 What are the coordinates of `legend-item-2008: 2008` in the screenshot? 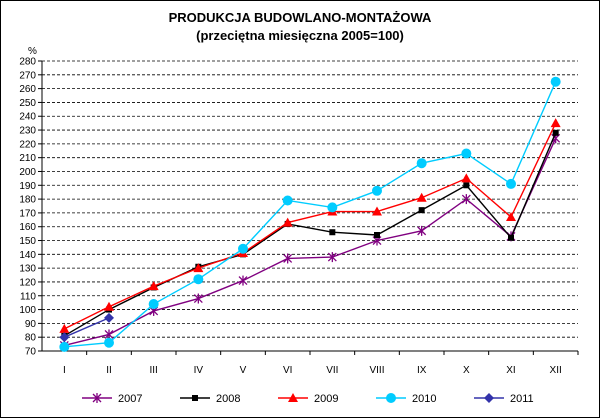 It's located at (210, 399).